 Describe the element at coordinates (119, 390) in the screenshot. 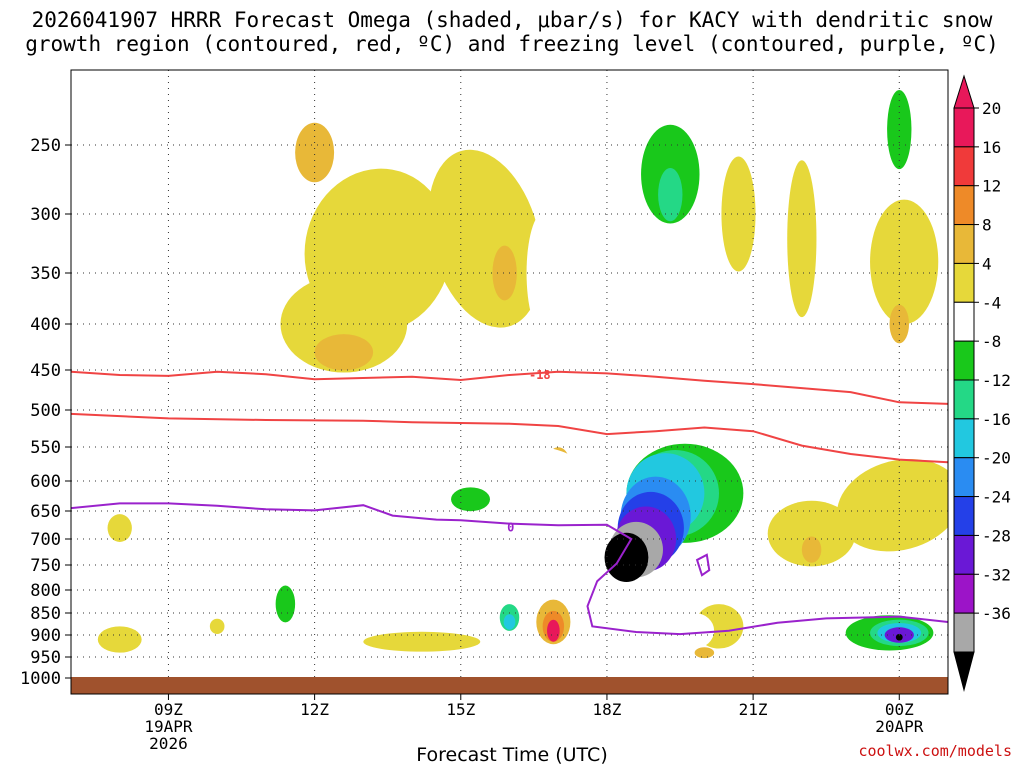

I see `omega-region--4-27` at that location.